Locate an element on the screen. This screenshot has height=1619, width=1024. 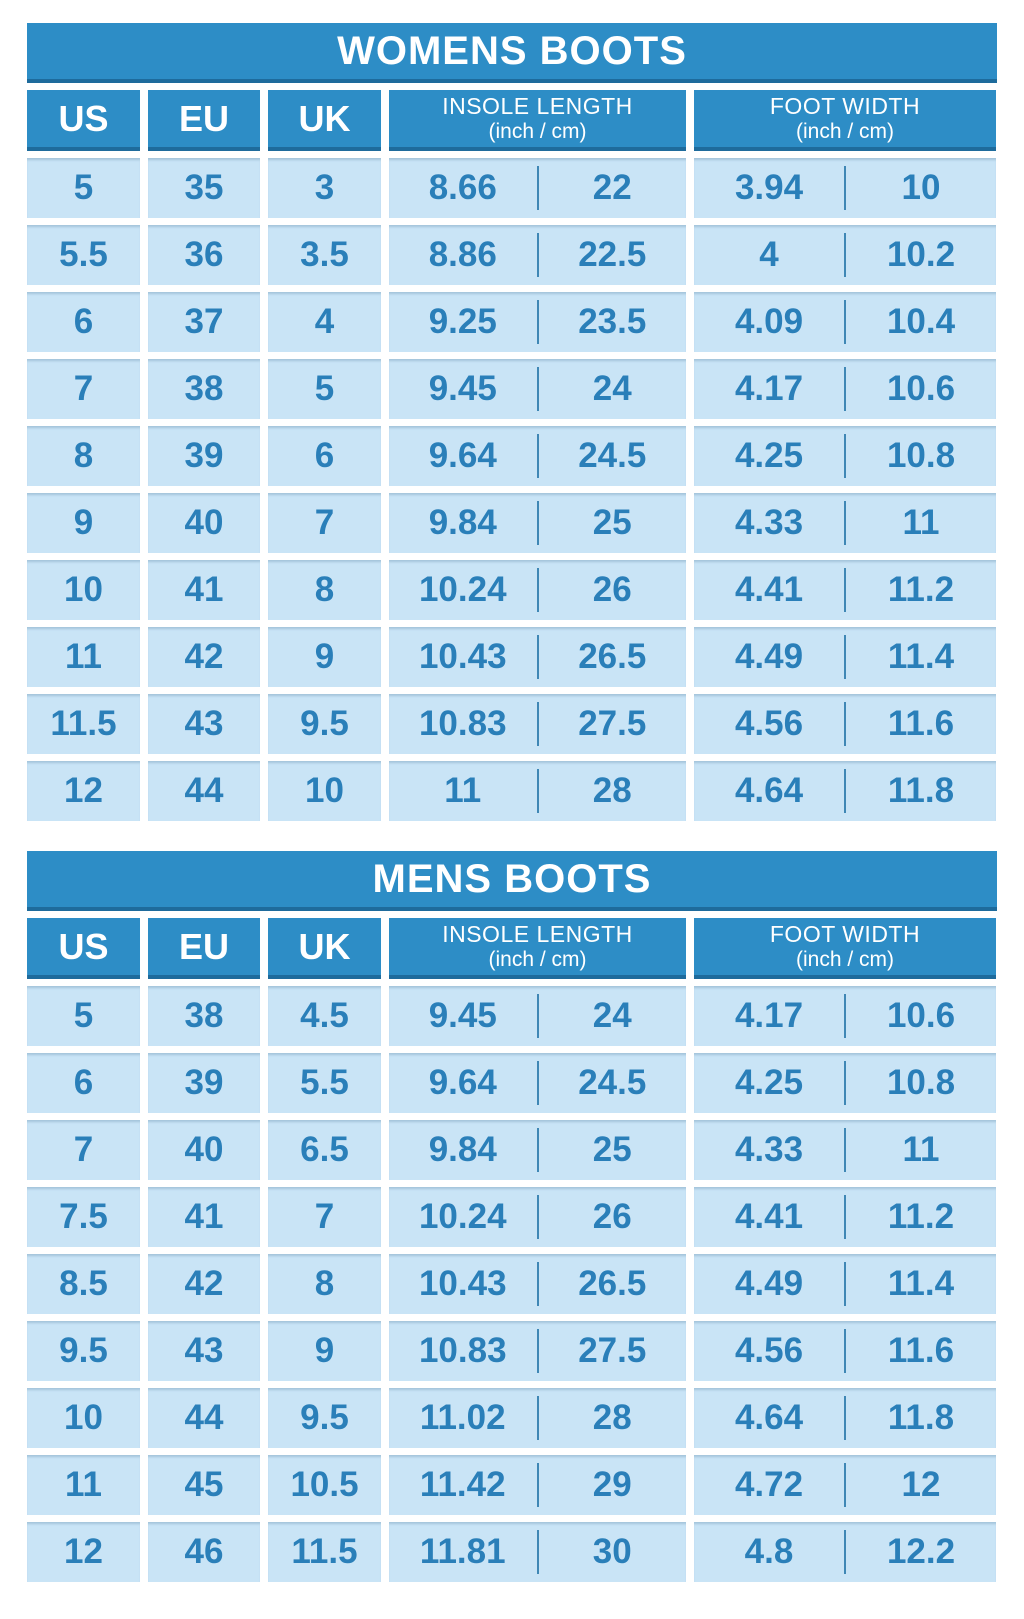
eu-size-cell: 40 is located at coordinates (204, 523).